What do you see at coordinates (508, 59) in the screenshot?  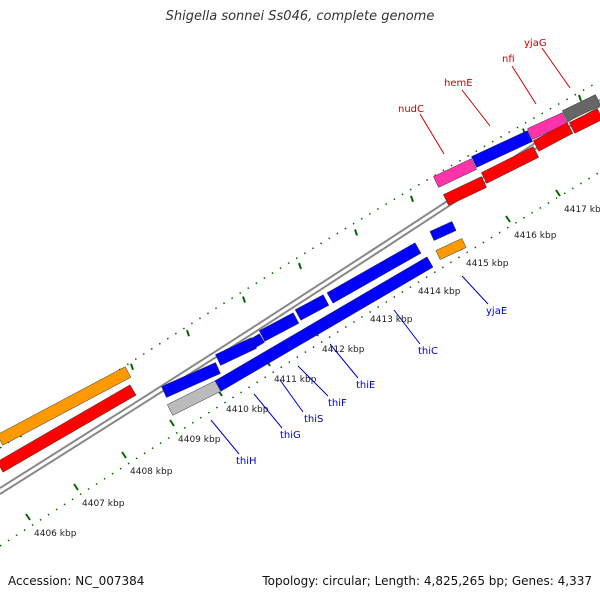 I see `gene-label: nfi` at bounding box center [508, 59].